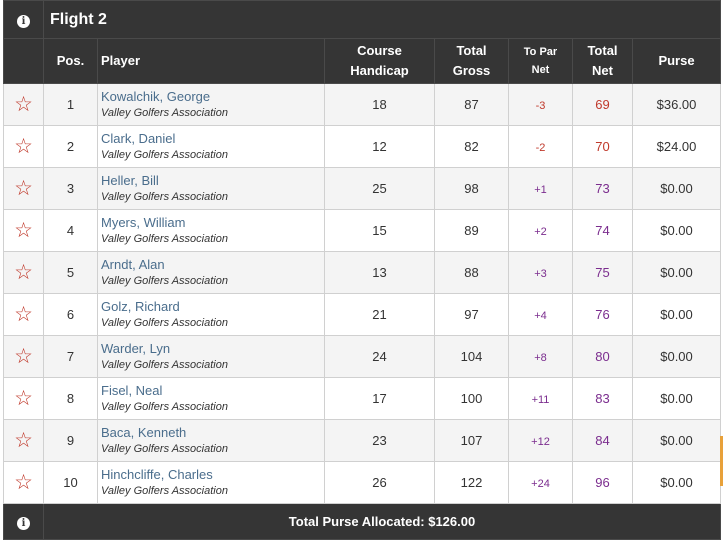  What do you see at coordinates (382, 521) in the screenshot?
I see `total-purse-allocated: Total Purse Allocated: $126.00` at bounding box center [382, 521].